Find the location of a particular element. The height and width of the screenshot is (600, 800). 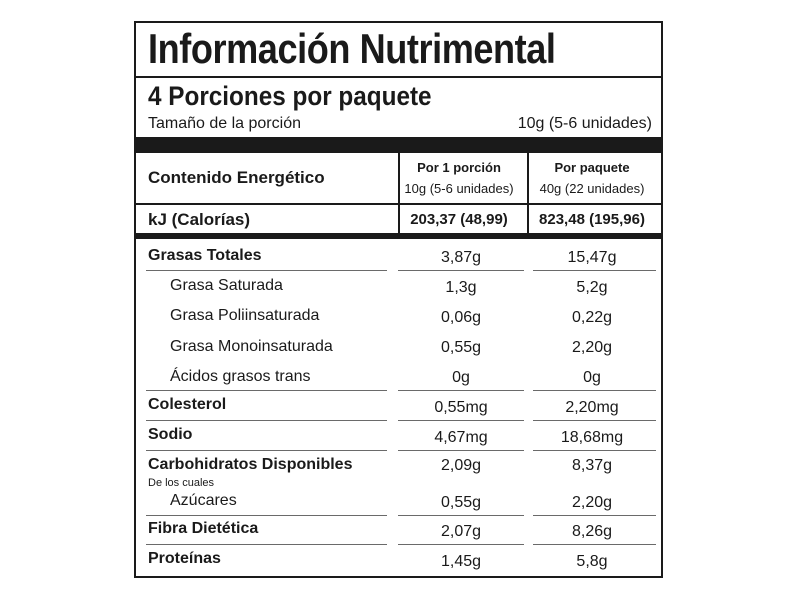

nutrient-per-package: 8,37g is located at coordinates (592, 465).